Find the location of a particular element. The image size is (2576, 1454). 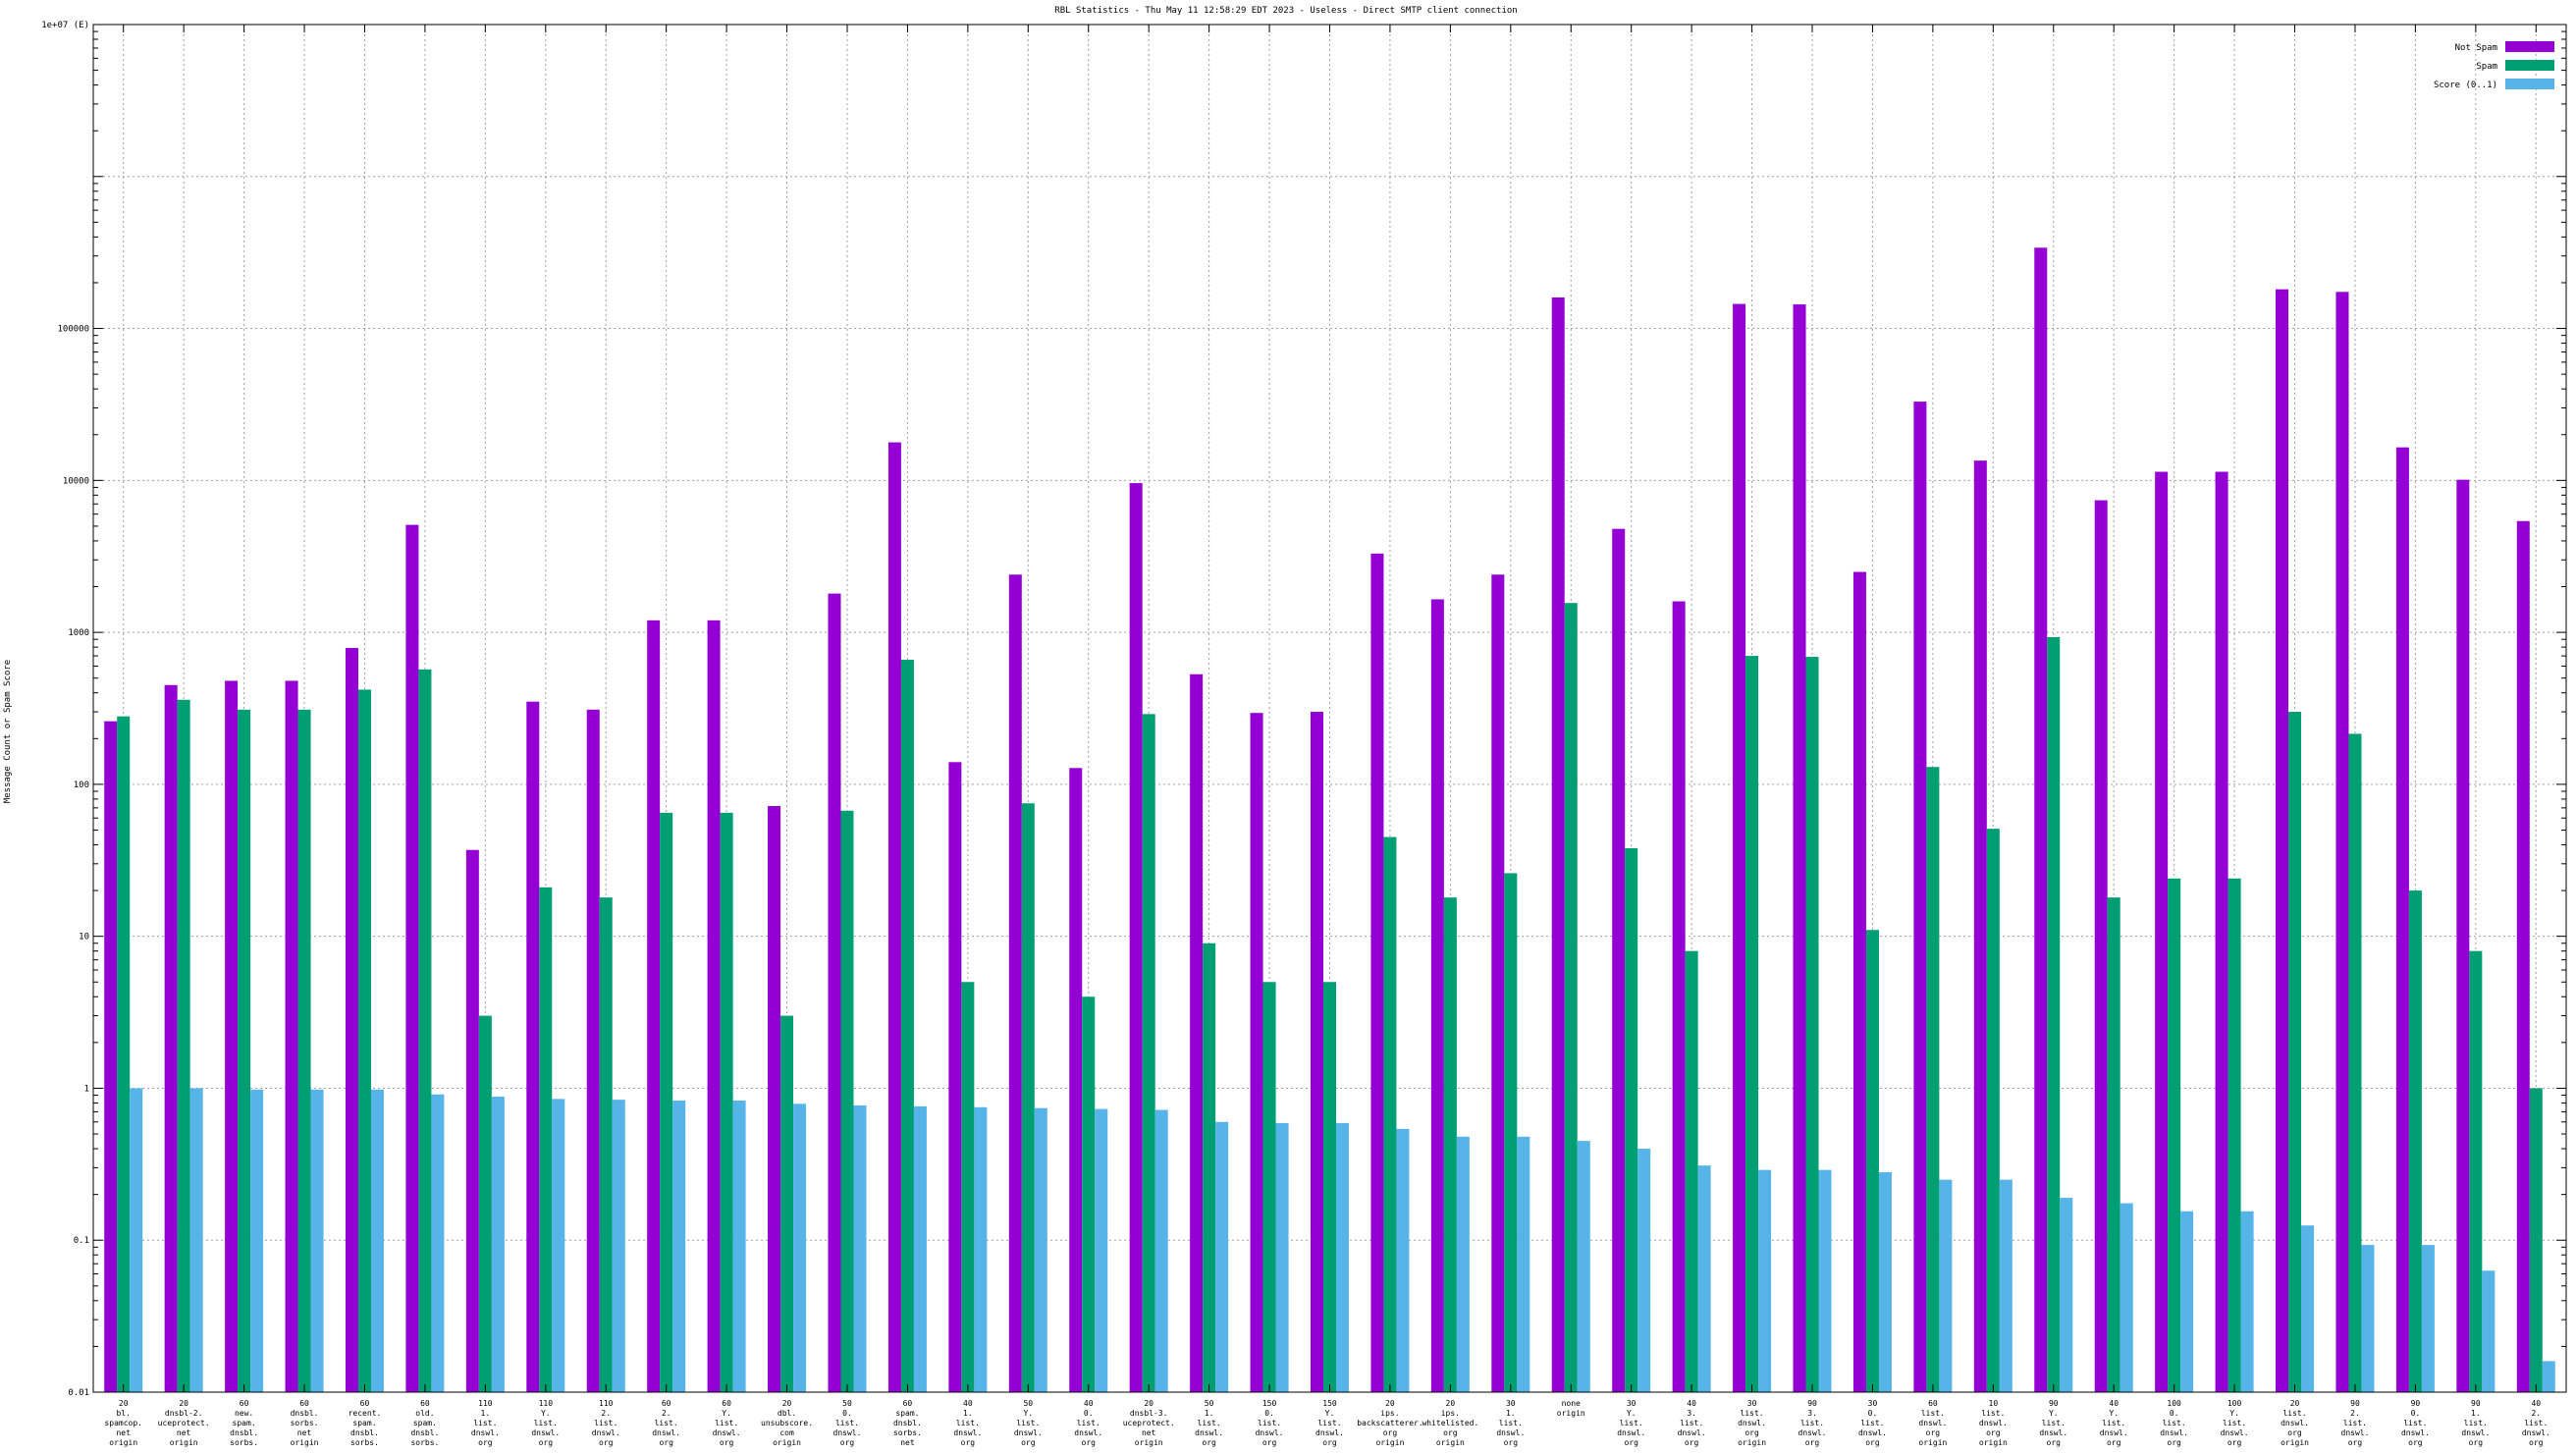

y-tick-label: 100 is located at coordinates (81, 785).